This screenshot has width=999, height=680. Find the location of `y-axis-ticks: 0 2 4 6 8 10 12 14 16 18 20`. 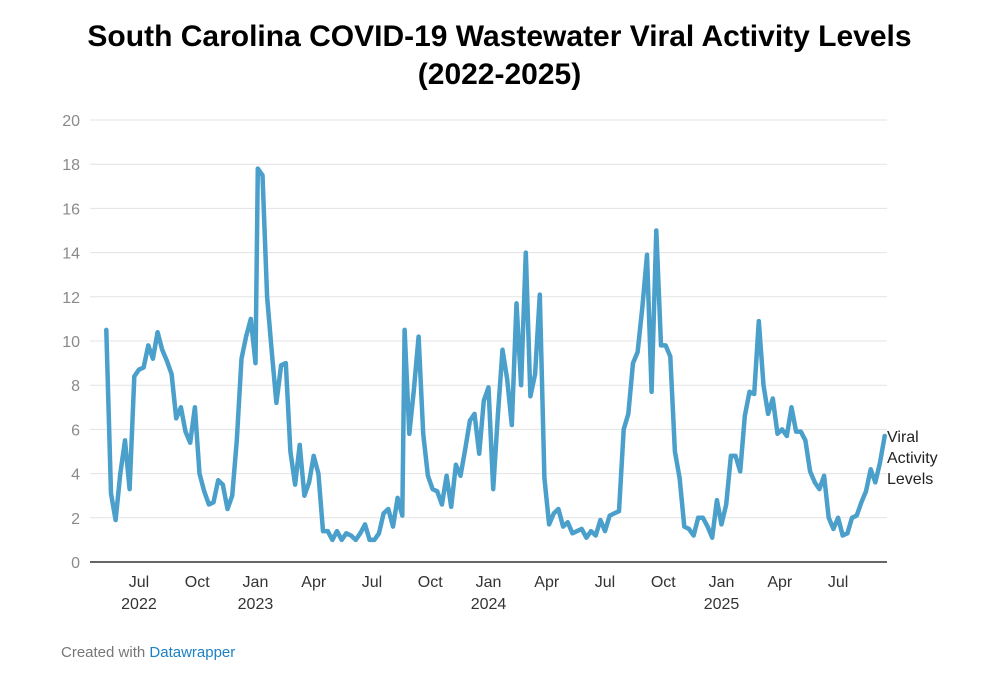

y-axis-ticks: 0 2 4 6 8 10 12 14 16 18 20 is located at coordinates (71, 342).